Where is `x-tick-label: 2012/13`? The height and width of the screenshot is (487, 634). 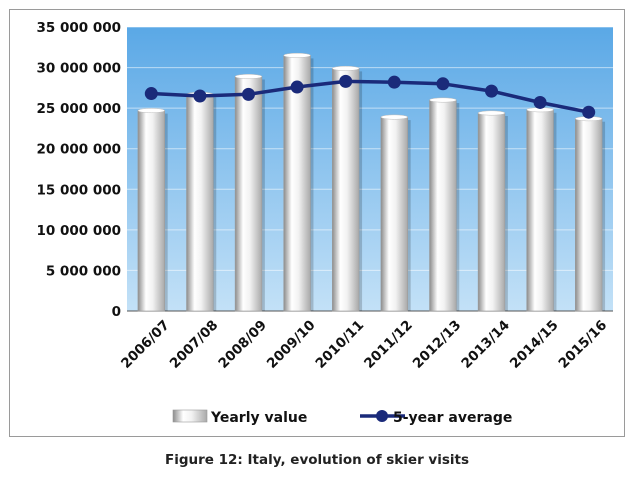
x-tick-label: 2012/13 is located at coordinates (437, 344).